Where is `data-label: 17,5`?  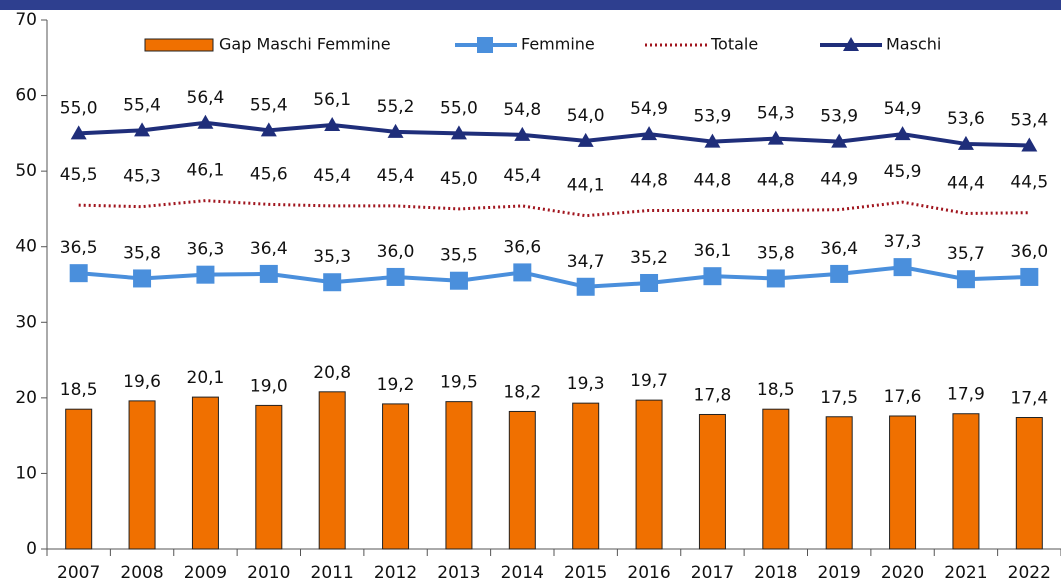 data-label: 17,5 is located at coordinates (839, 398).